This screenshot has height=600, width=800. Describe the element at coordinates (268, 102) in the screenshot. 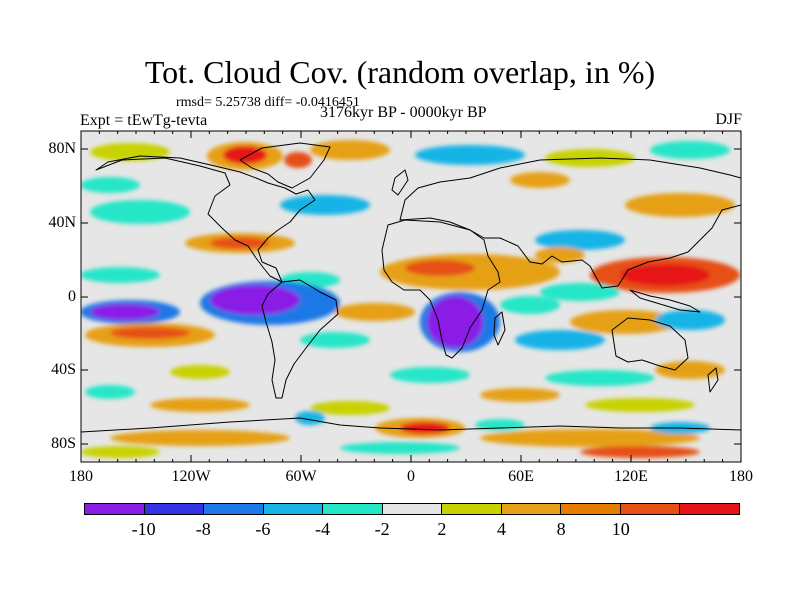

I see `stats-line: rmsd= 5.25738 diff= -0.0416451` at that location.